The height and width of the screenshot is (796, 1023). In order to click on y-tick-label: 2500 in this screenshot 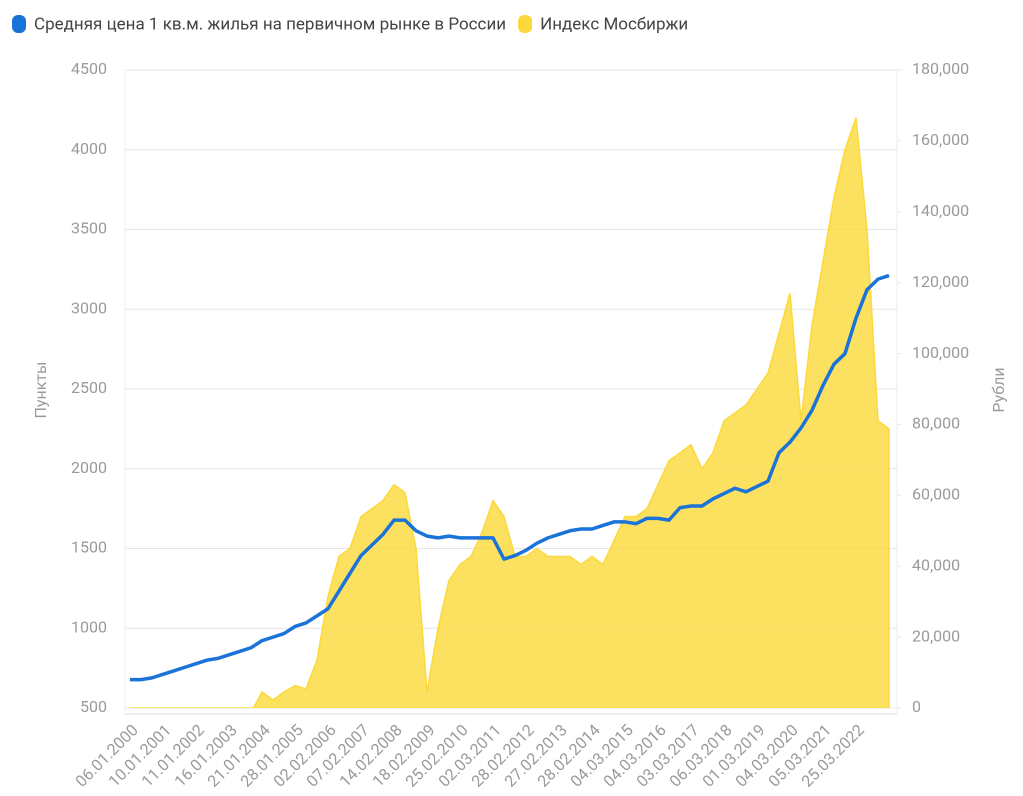, I will do `click(89, 387)`.